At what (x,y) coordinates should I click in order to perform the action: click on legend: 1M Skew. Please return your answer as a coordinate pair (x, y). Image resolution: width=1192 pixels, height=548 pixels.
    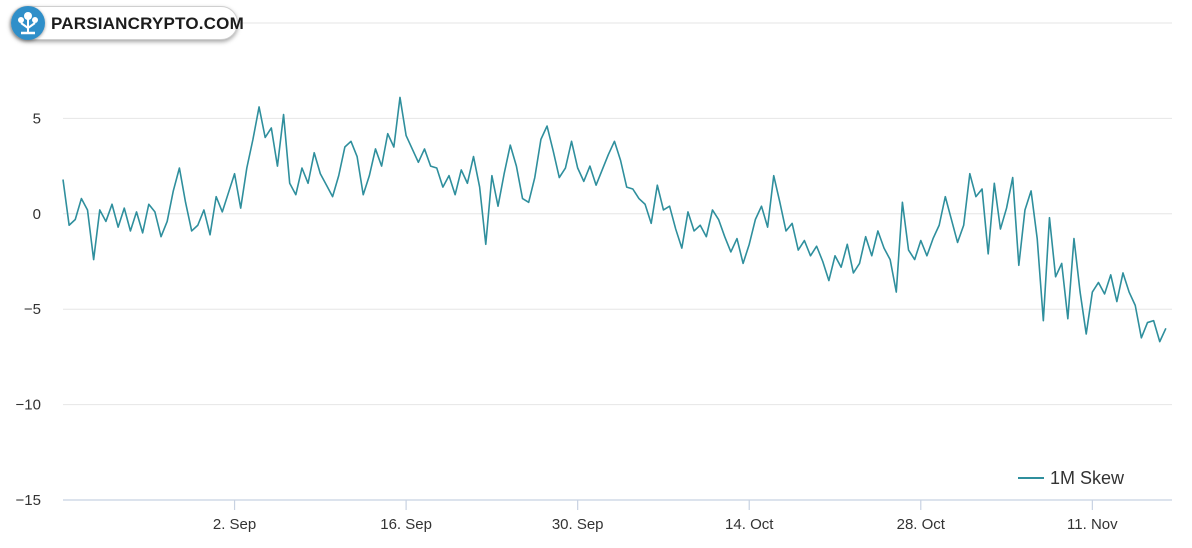
    Looking at the image, I should click on (1071, 478).